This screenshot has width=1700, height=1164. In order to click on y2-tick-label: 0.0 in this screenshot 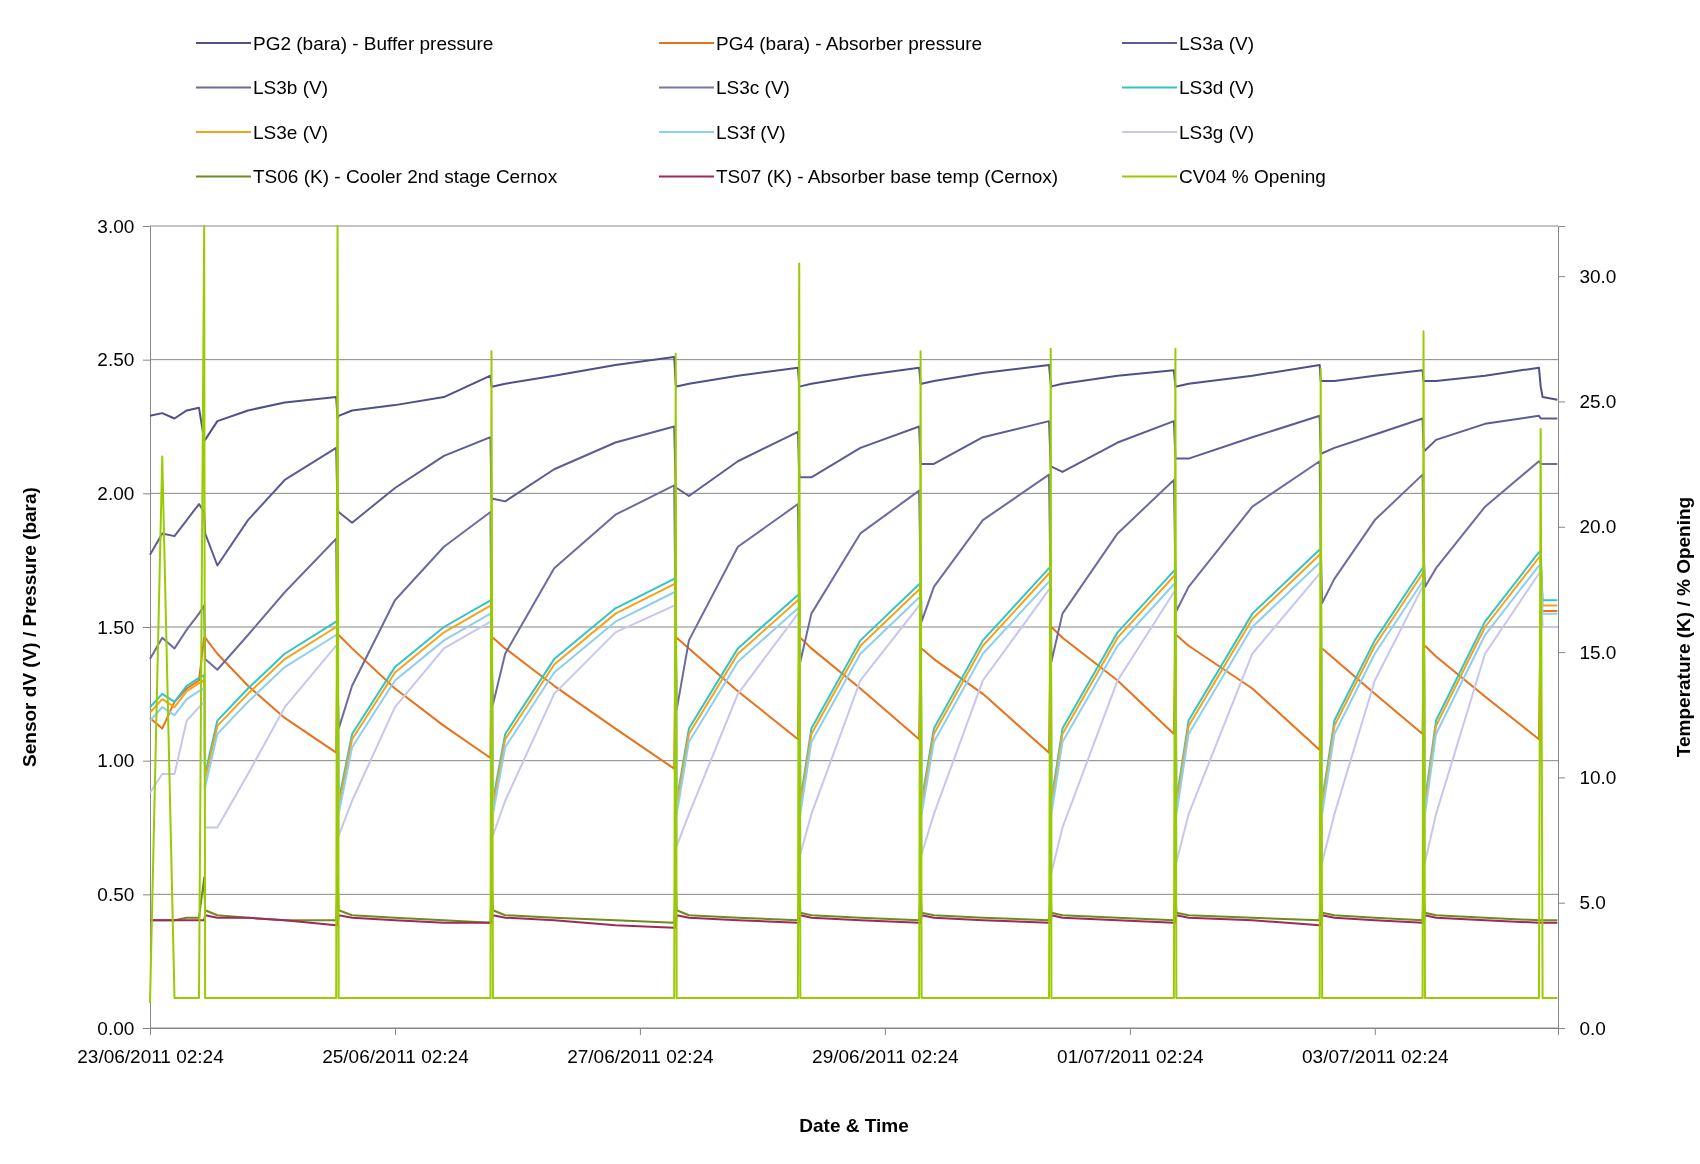, I will do `click(1592, 1028)`.